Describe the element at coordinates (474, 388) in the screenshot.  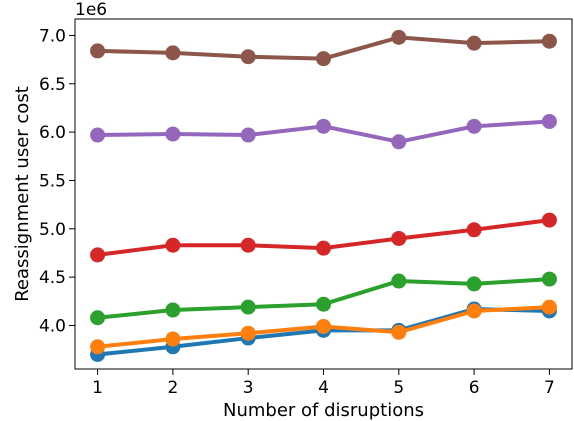
I see `x-tick-label: 6` at that location.